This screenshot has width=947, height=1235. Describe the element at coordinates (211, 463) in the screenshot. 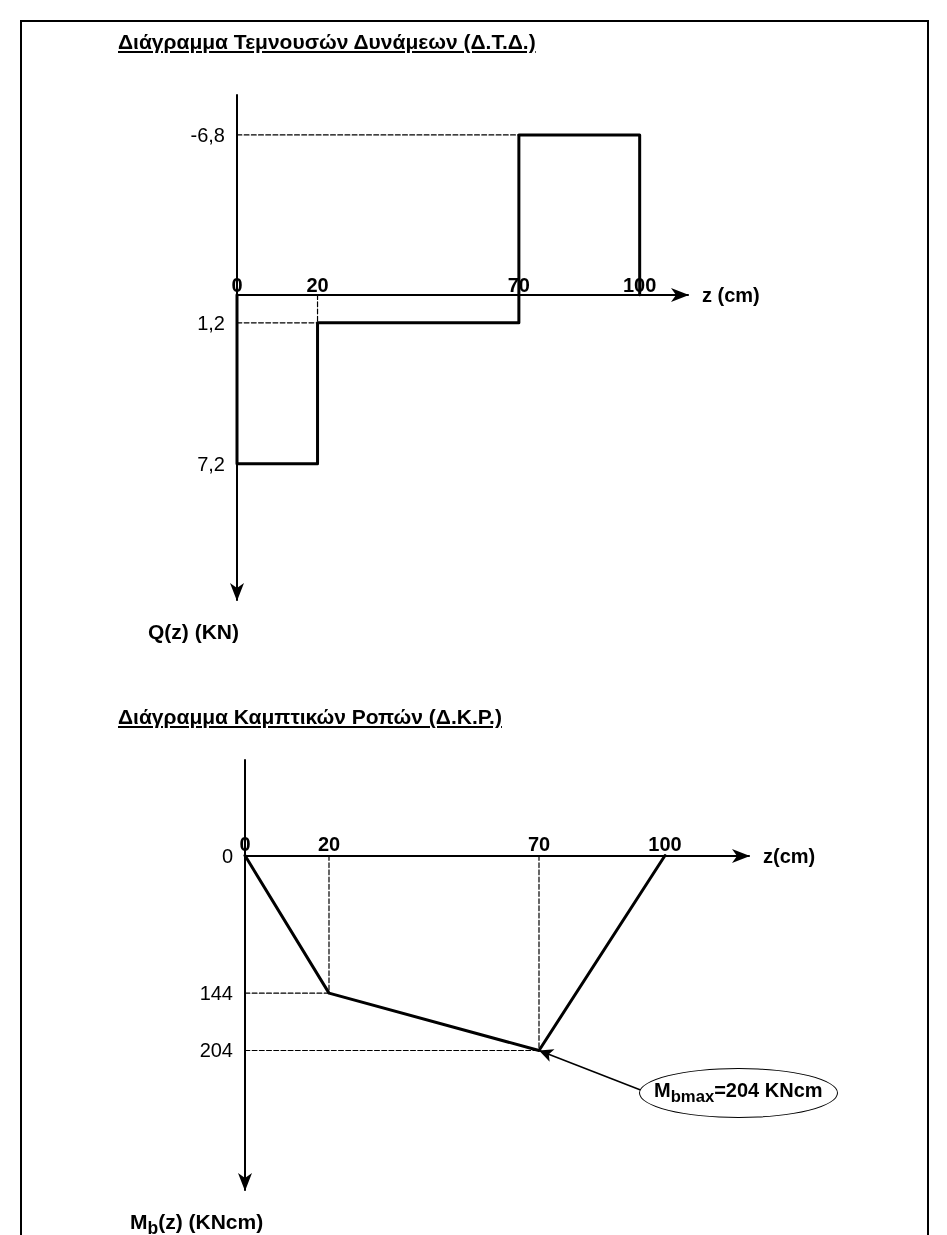

I see `y-tick-label: 7,2` at that location.